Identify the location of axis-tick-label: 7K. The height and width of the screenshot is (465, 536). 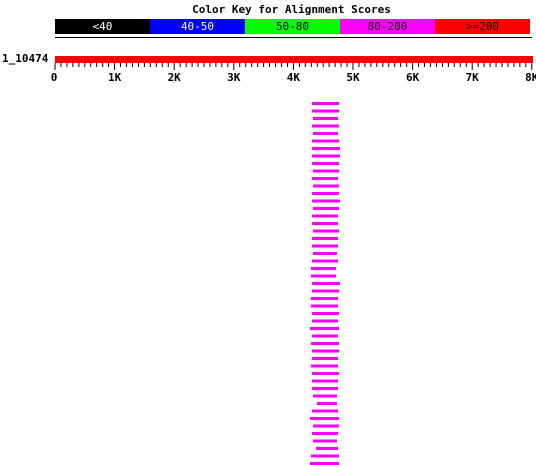
(473, 77).